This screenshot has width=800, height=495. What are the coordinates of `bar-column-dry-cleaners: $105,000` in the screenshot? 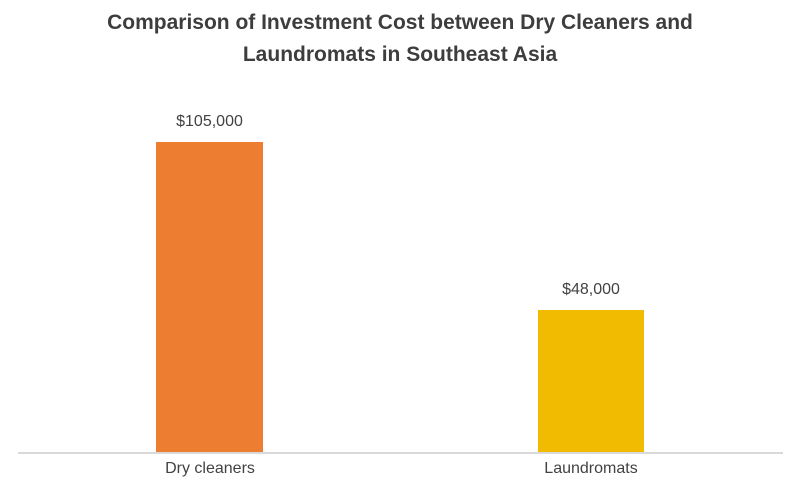 It's located at (209, 282).